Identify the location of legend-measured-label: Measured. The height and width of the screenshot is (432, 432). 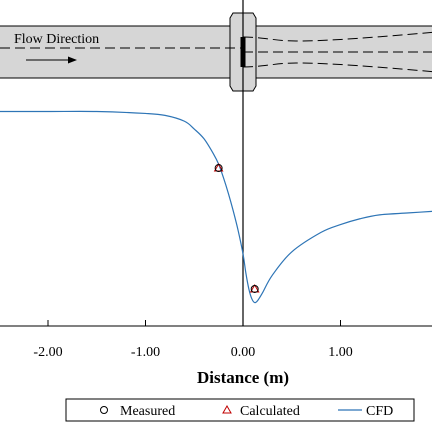
(147, 411).